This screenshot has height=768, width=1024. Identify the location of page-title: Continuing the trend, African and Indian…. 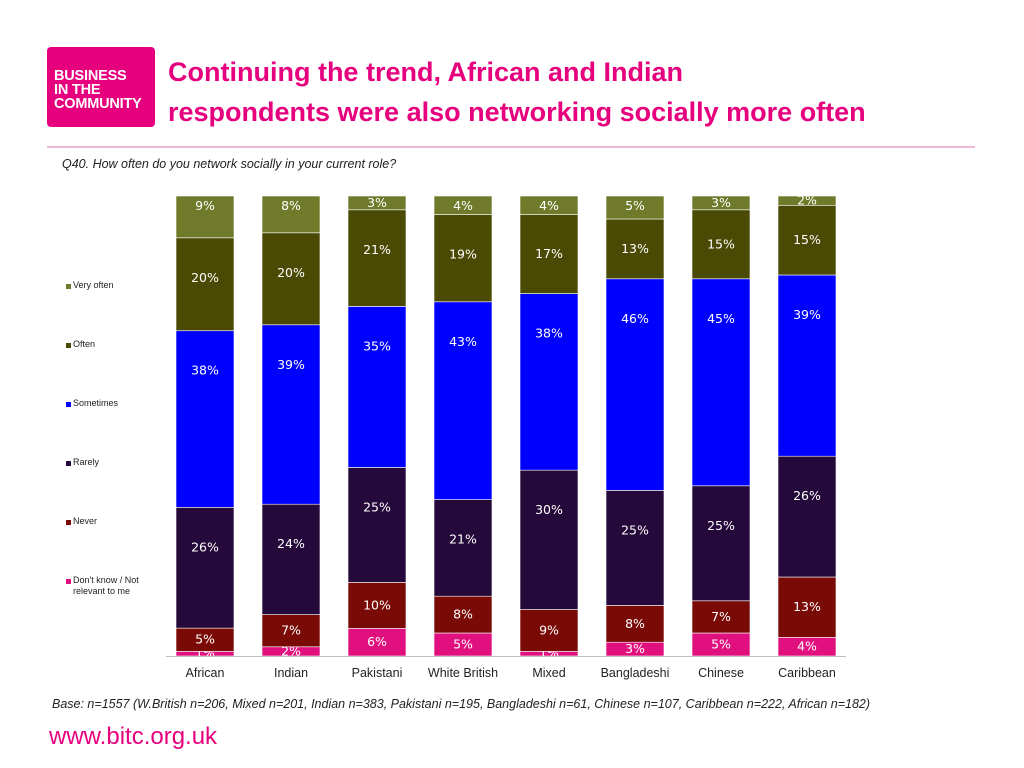
(517, 92).